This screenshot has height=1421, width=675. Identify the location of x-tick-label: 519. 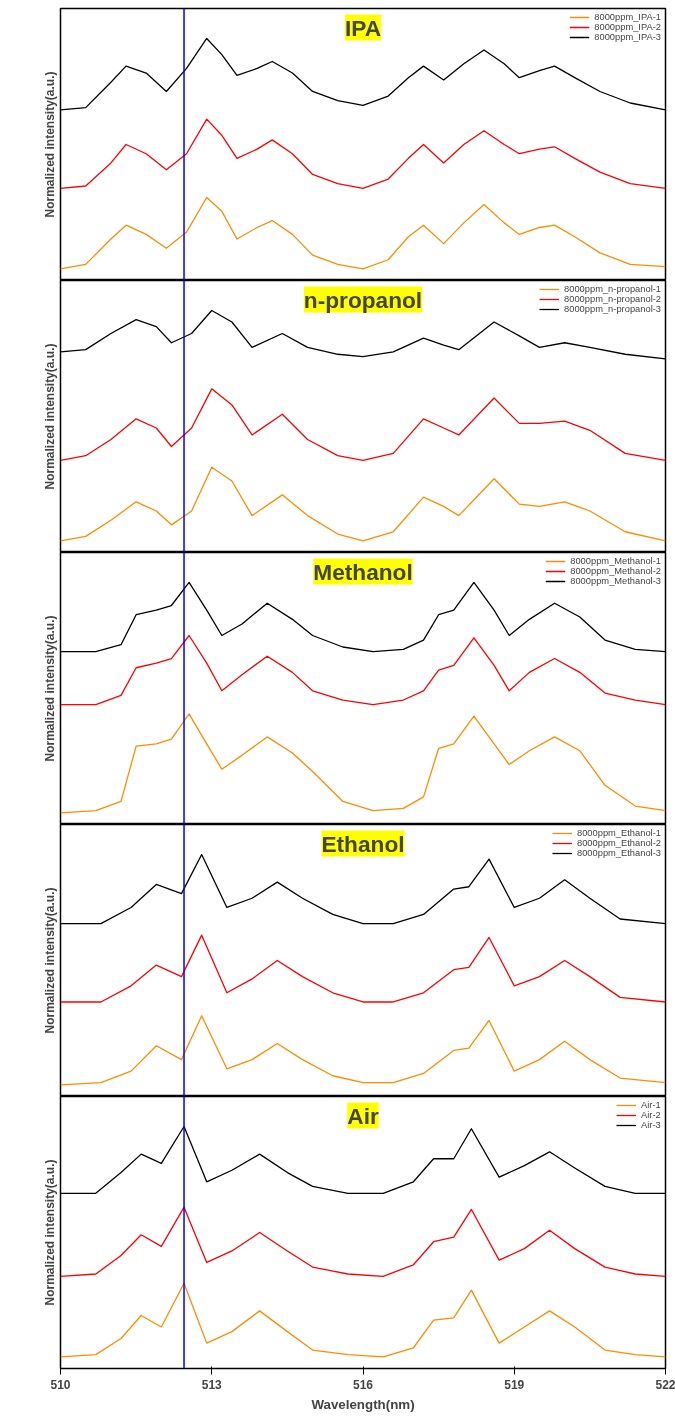
(514, 1384).